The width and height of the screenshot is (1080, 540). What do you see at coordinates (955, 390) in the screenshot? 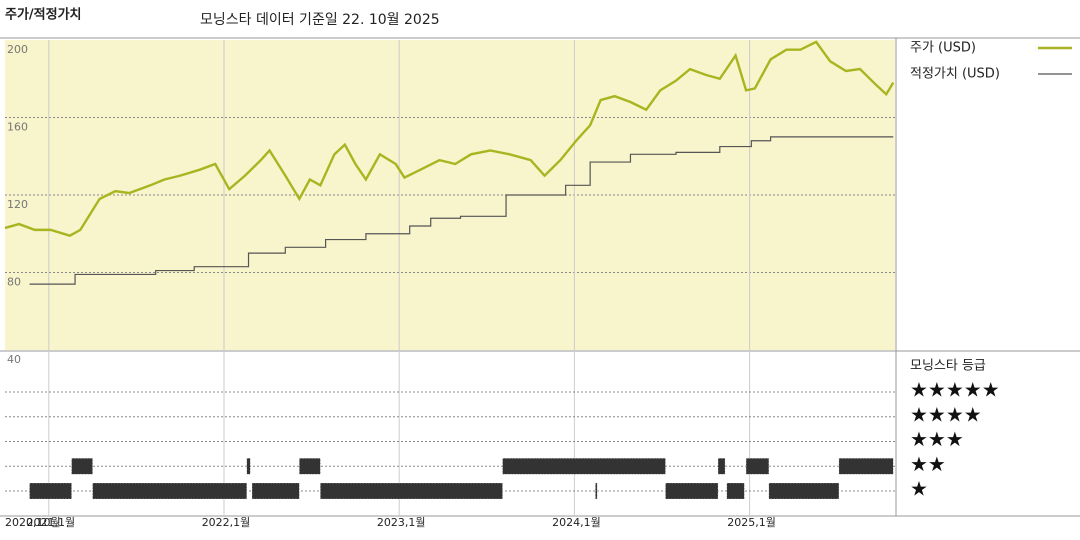
I see `rating-row-label: ★★★★★` at bounding box center [955, 390].